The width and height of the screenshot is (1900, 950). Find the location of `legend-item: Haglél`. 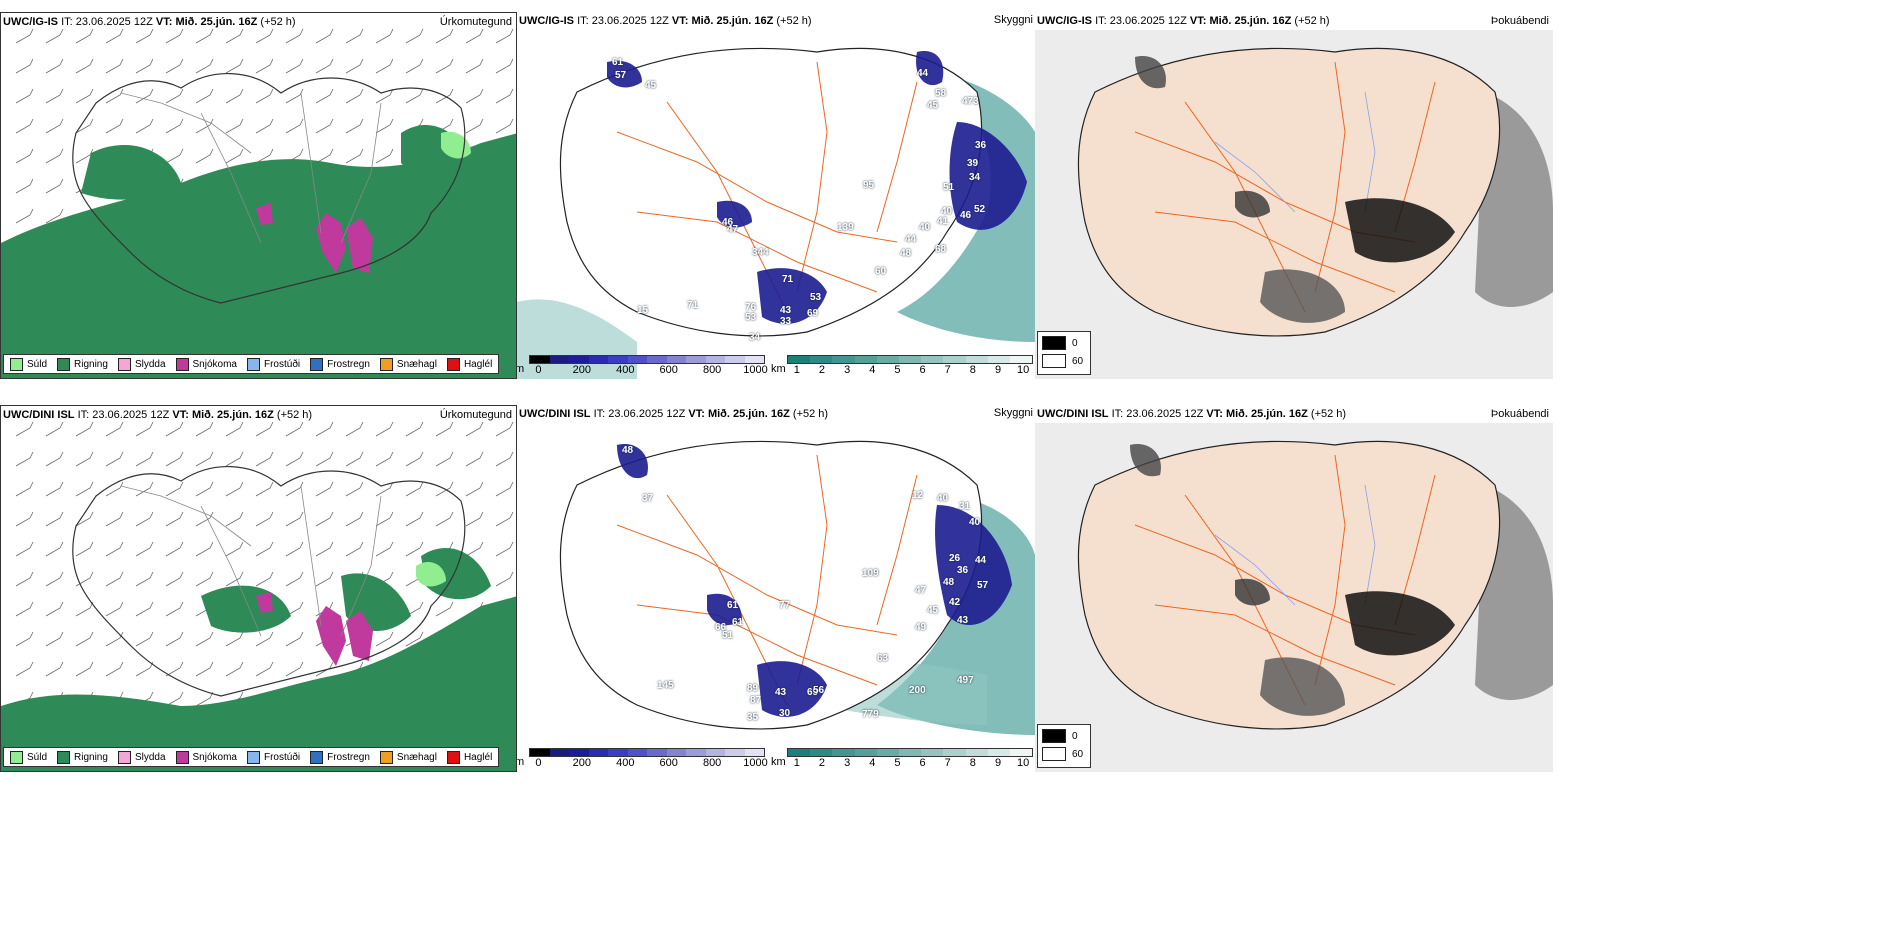

legend-item: Haglél is located at coordinates (469, 757).